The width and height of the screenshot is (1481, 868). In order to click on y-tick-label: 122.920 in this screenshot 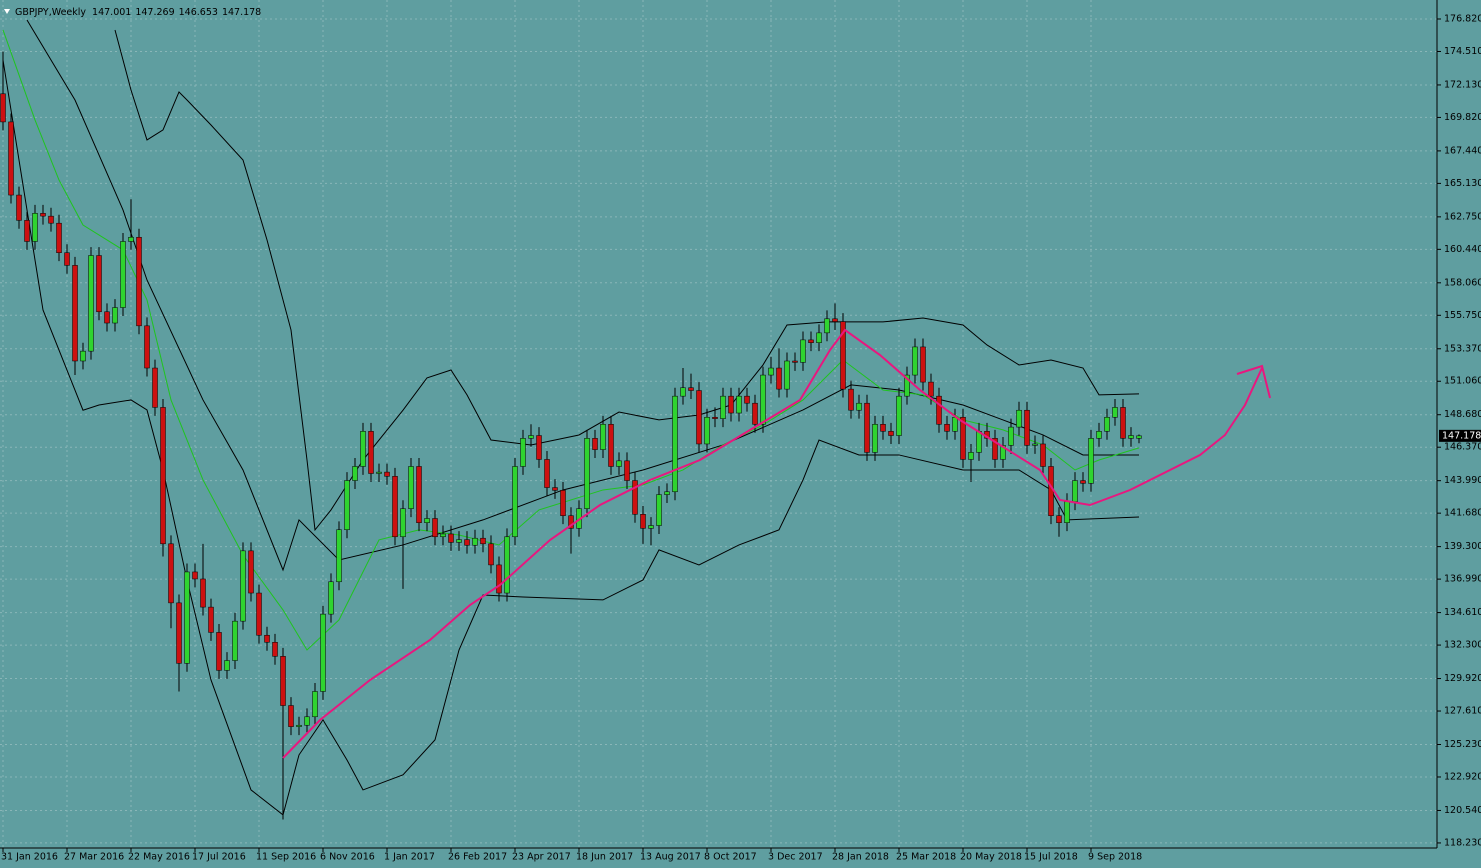, I will do `click(1462, 776)`.